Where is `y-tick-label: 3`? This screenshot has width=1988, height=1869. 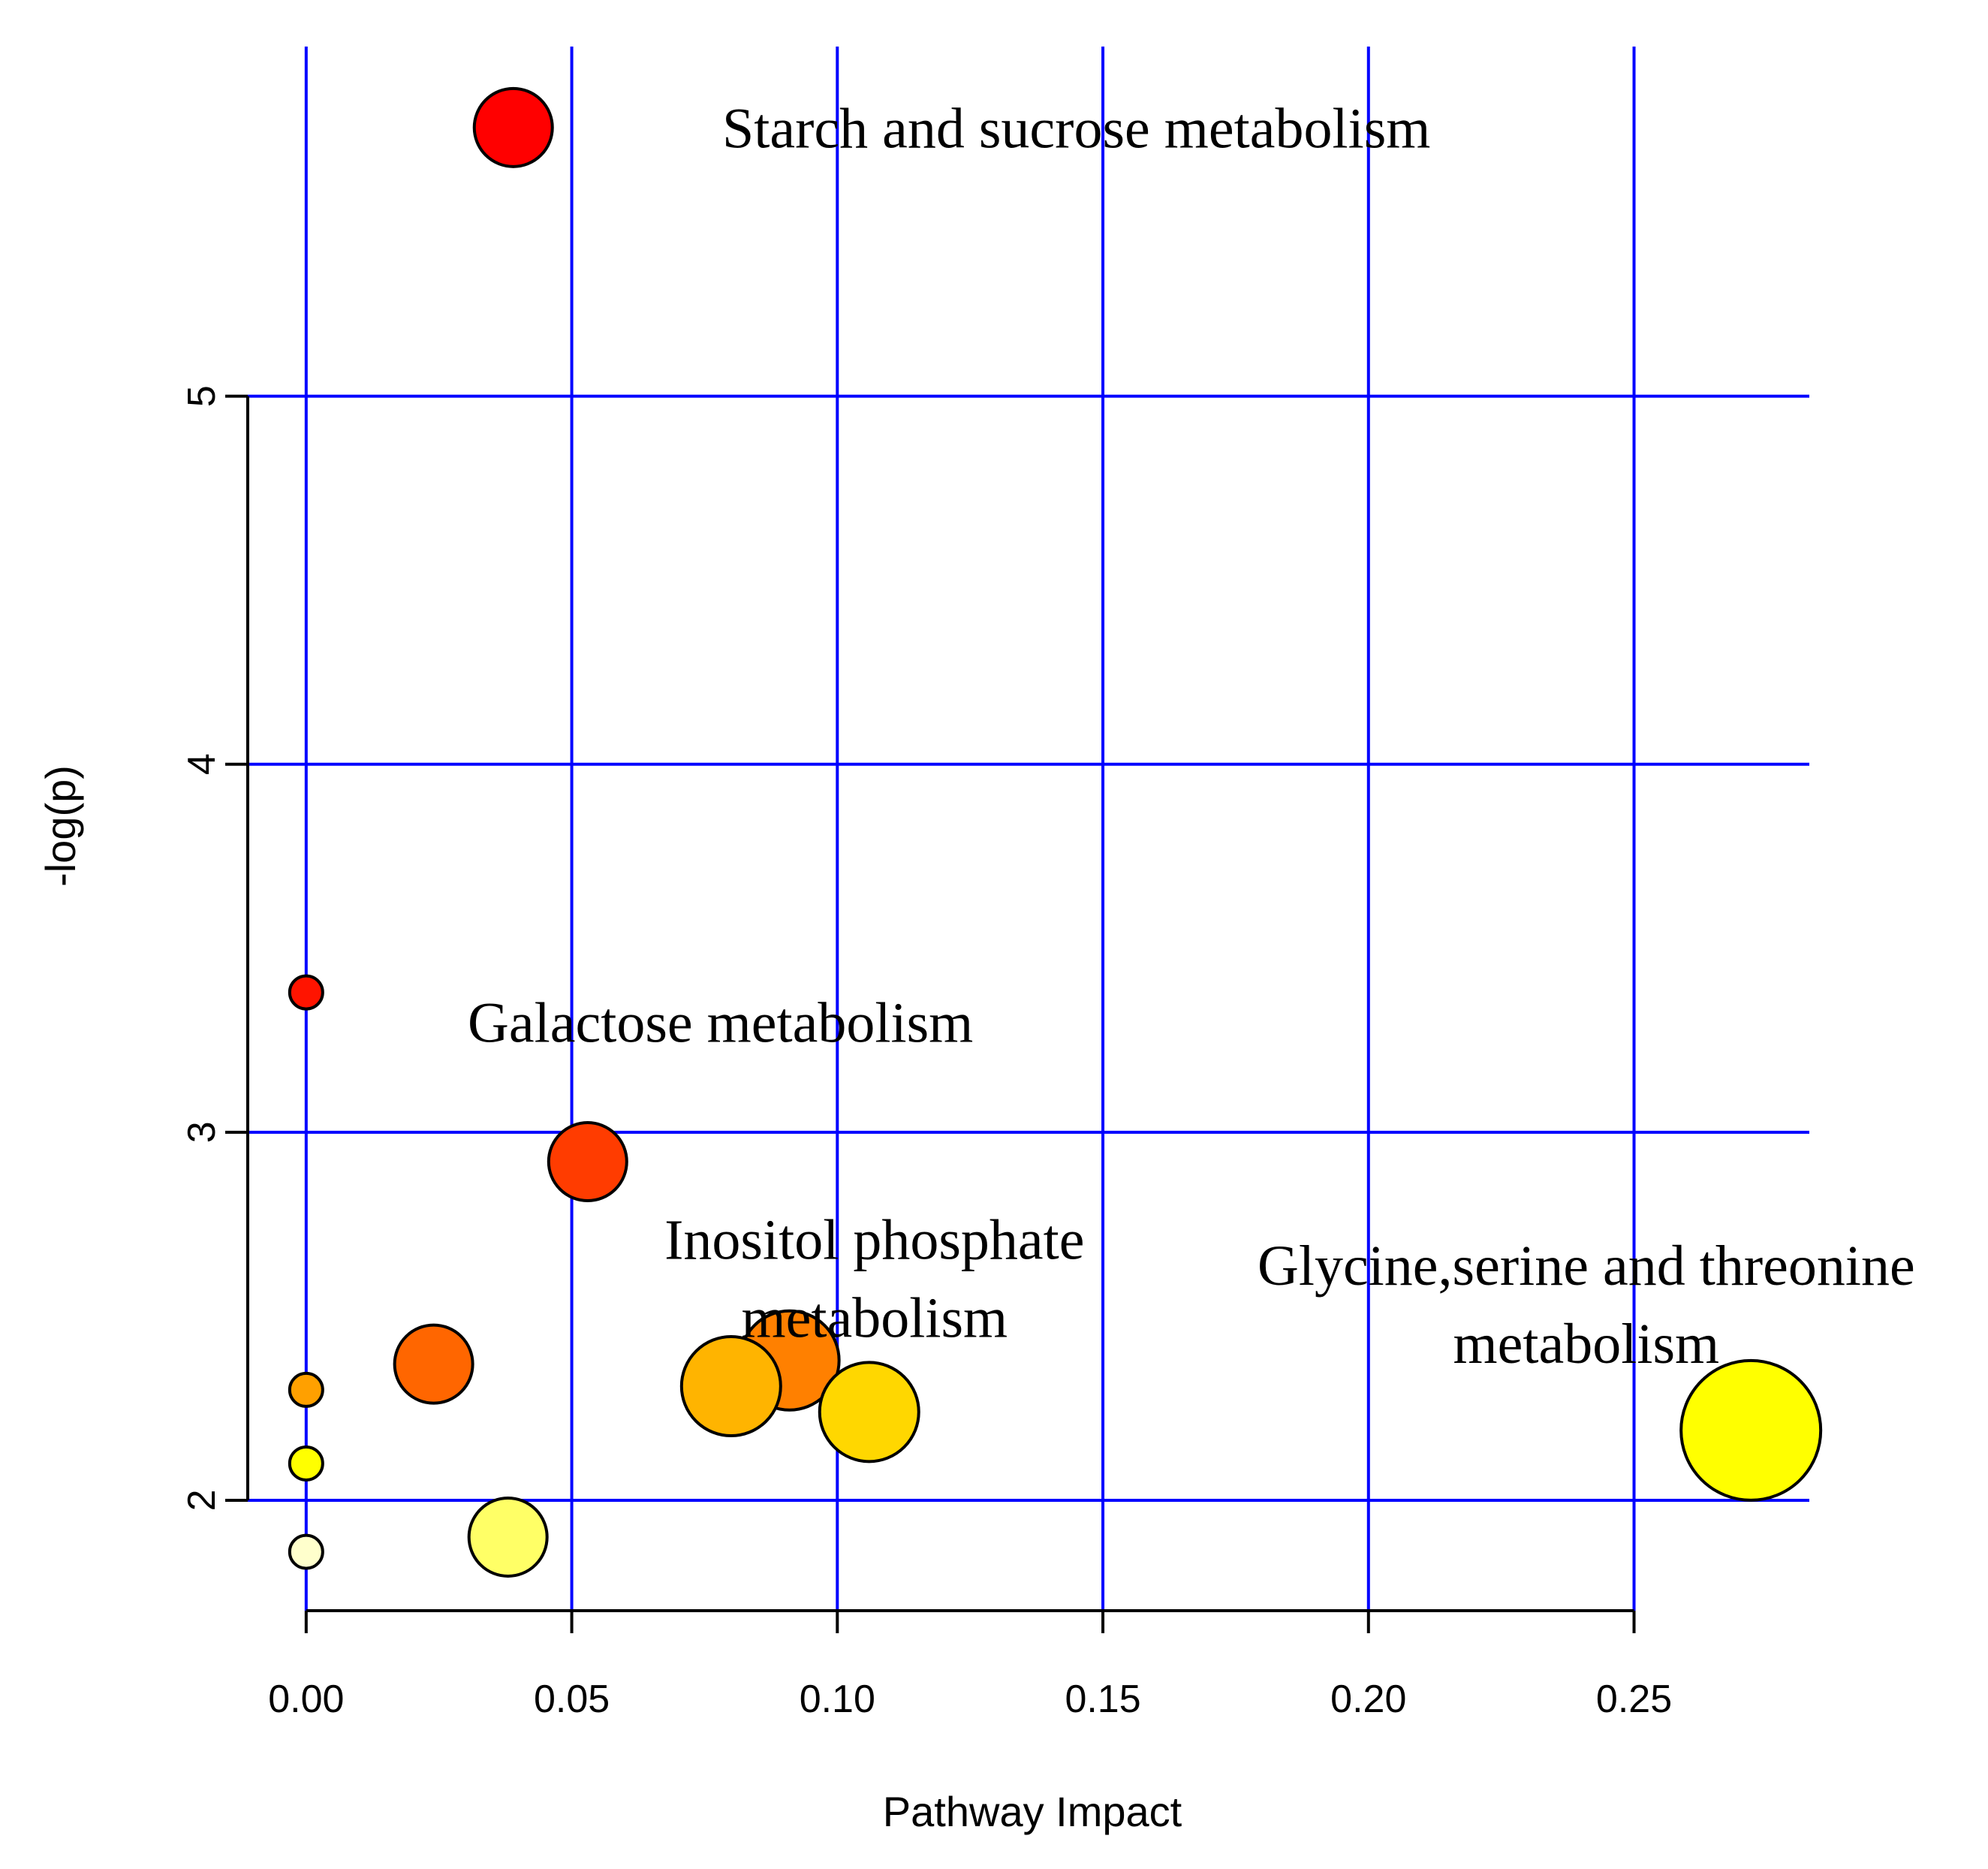 y-tick-label: 3 is located at coordinates (202, 1132).